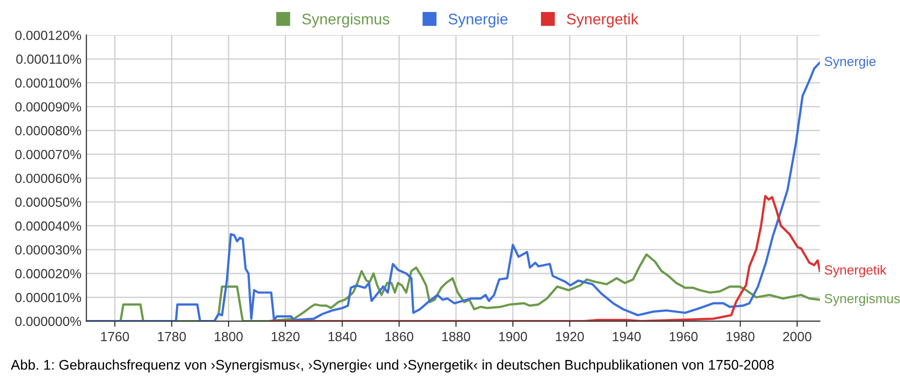 This screenshot has height=386, width=900. What do you see at coordinates (172, 337) in the screenshot?
I see `x-tick-label: 1780` at bounding box center [172, 337].